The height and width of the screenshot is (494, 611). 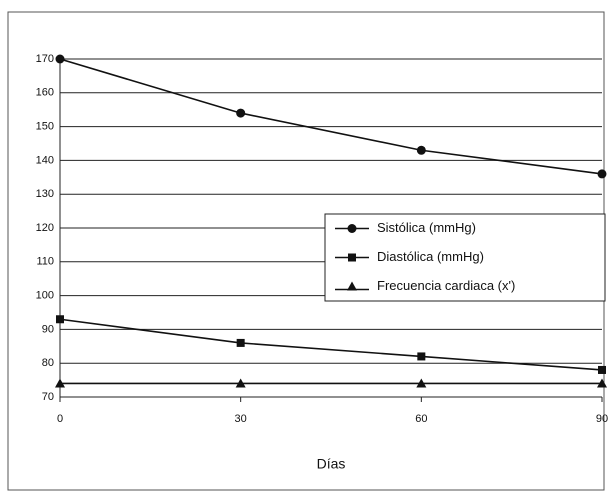 What do you see at coordinates (602, 419) in the screenshot?
I see `x-tick-label: 90` at bounding box center [602, 419].